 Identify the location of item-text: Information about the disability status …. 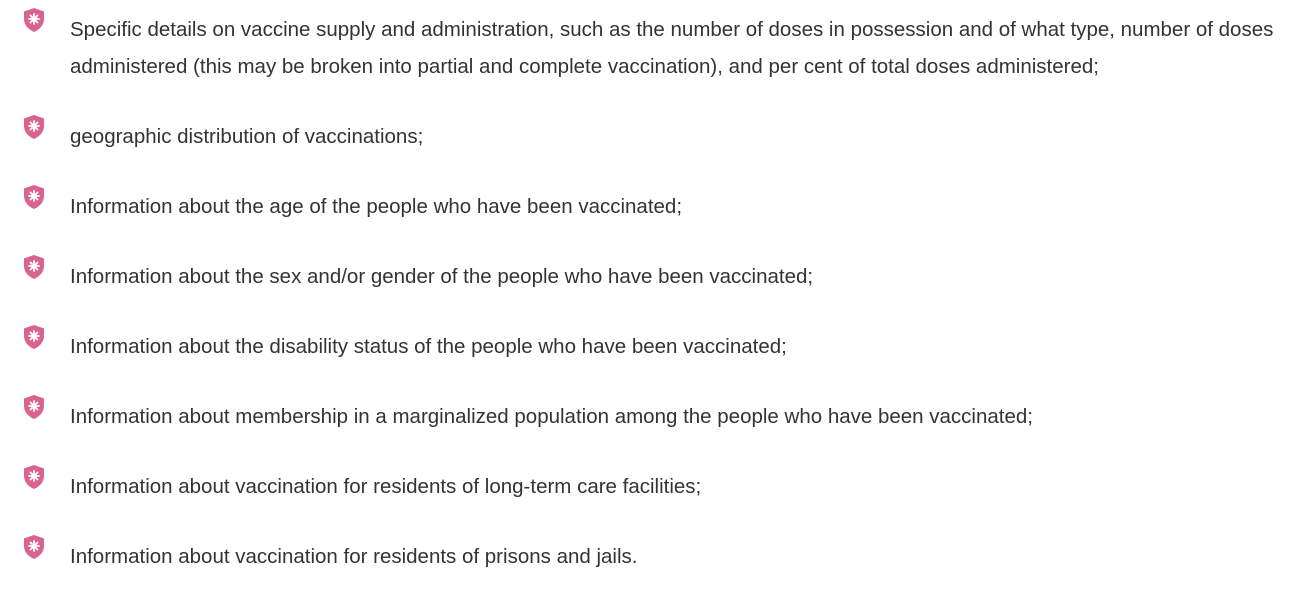
(428, 346).